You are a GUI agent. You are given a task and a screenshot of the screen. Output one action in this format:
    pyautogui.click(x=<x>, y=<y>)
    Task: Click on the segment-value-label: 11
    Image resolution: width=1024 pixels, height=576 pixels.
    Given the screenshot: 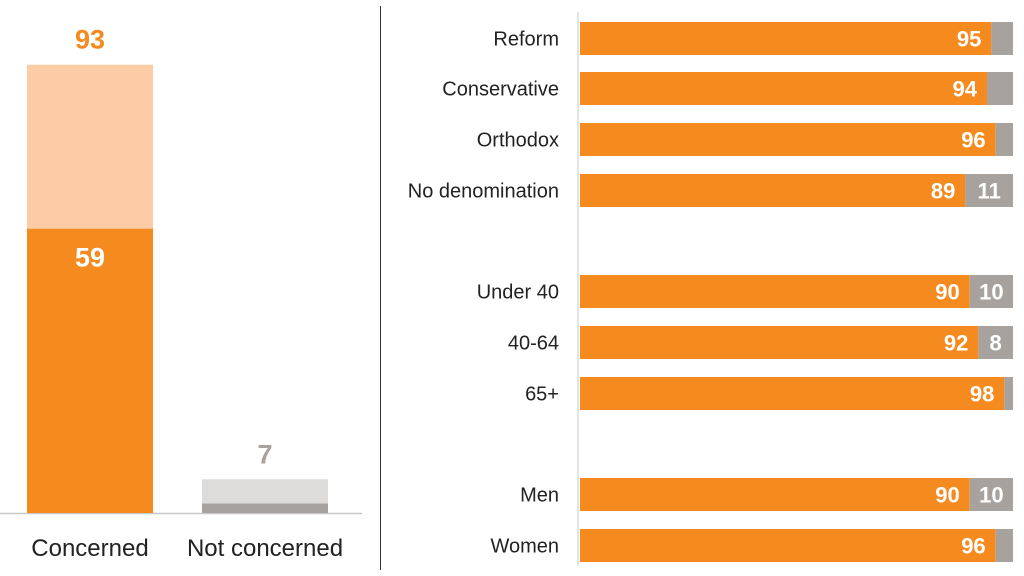 What is the action you would take?
    pyautogui.click(x=989, y=191)
    